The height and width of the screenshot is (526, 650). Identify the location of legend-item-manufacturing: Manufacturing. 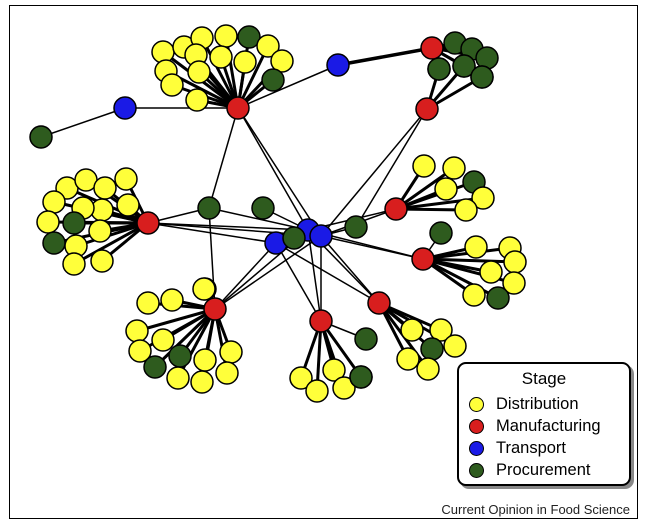
(535, 426).